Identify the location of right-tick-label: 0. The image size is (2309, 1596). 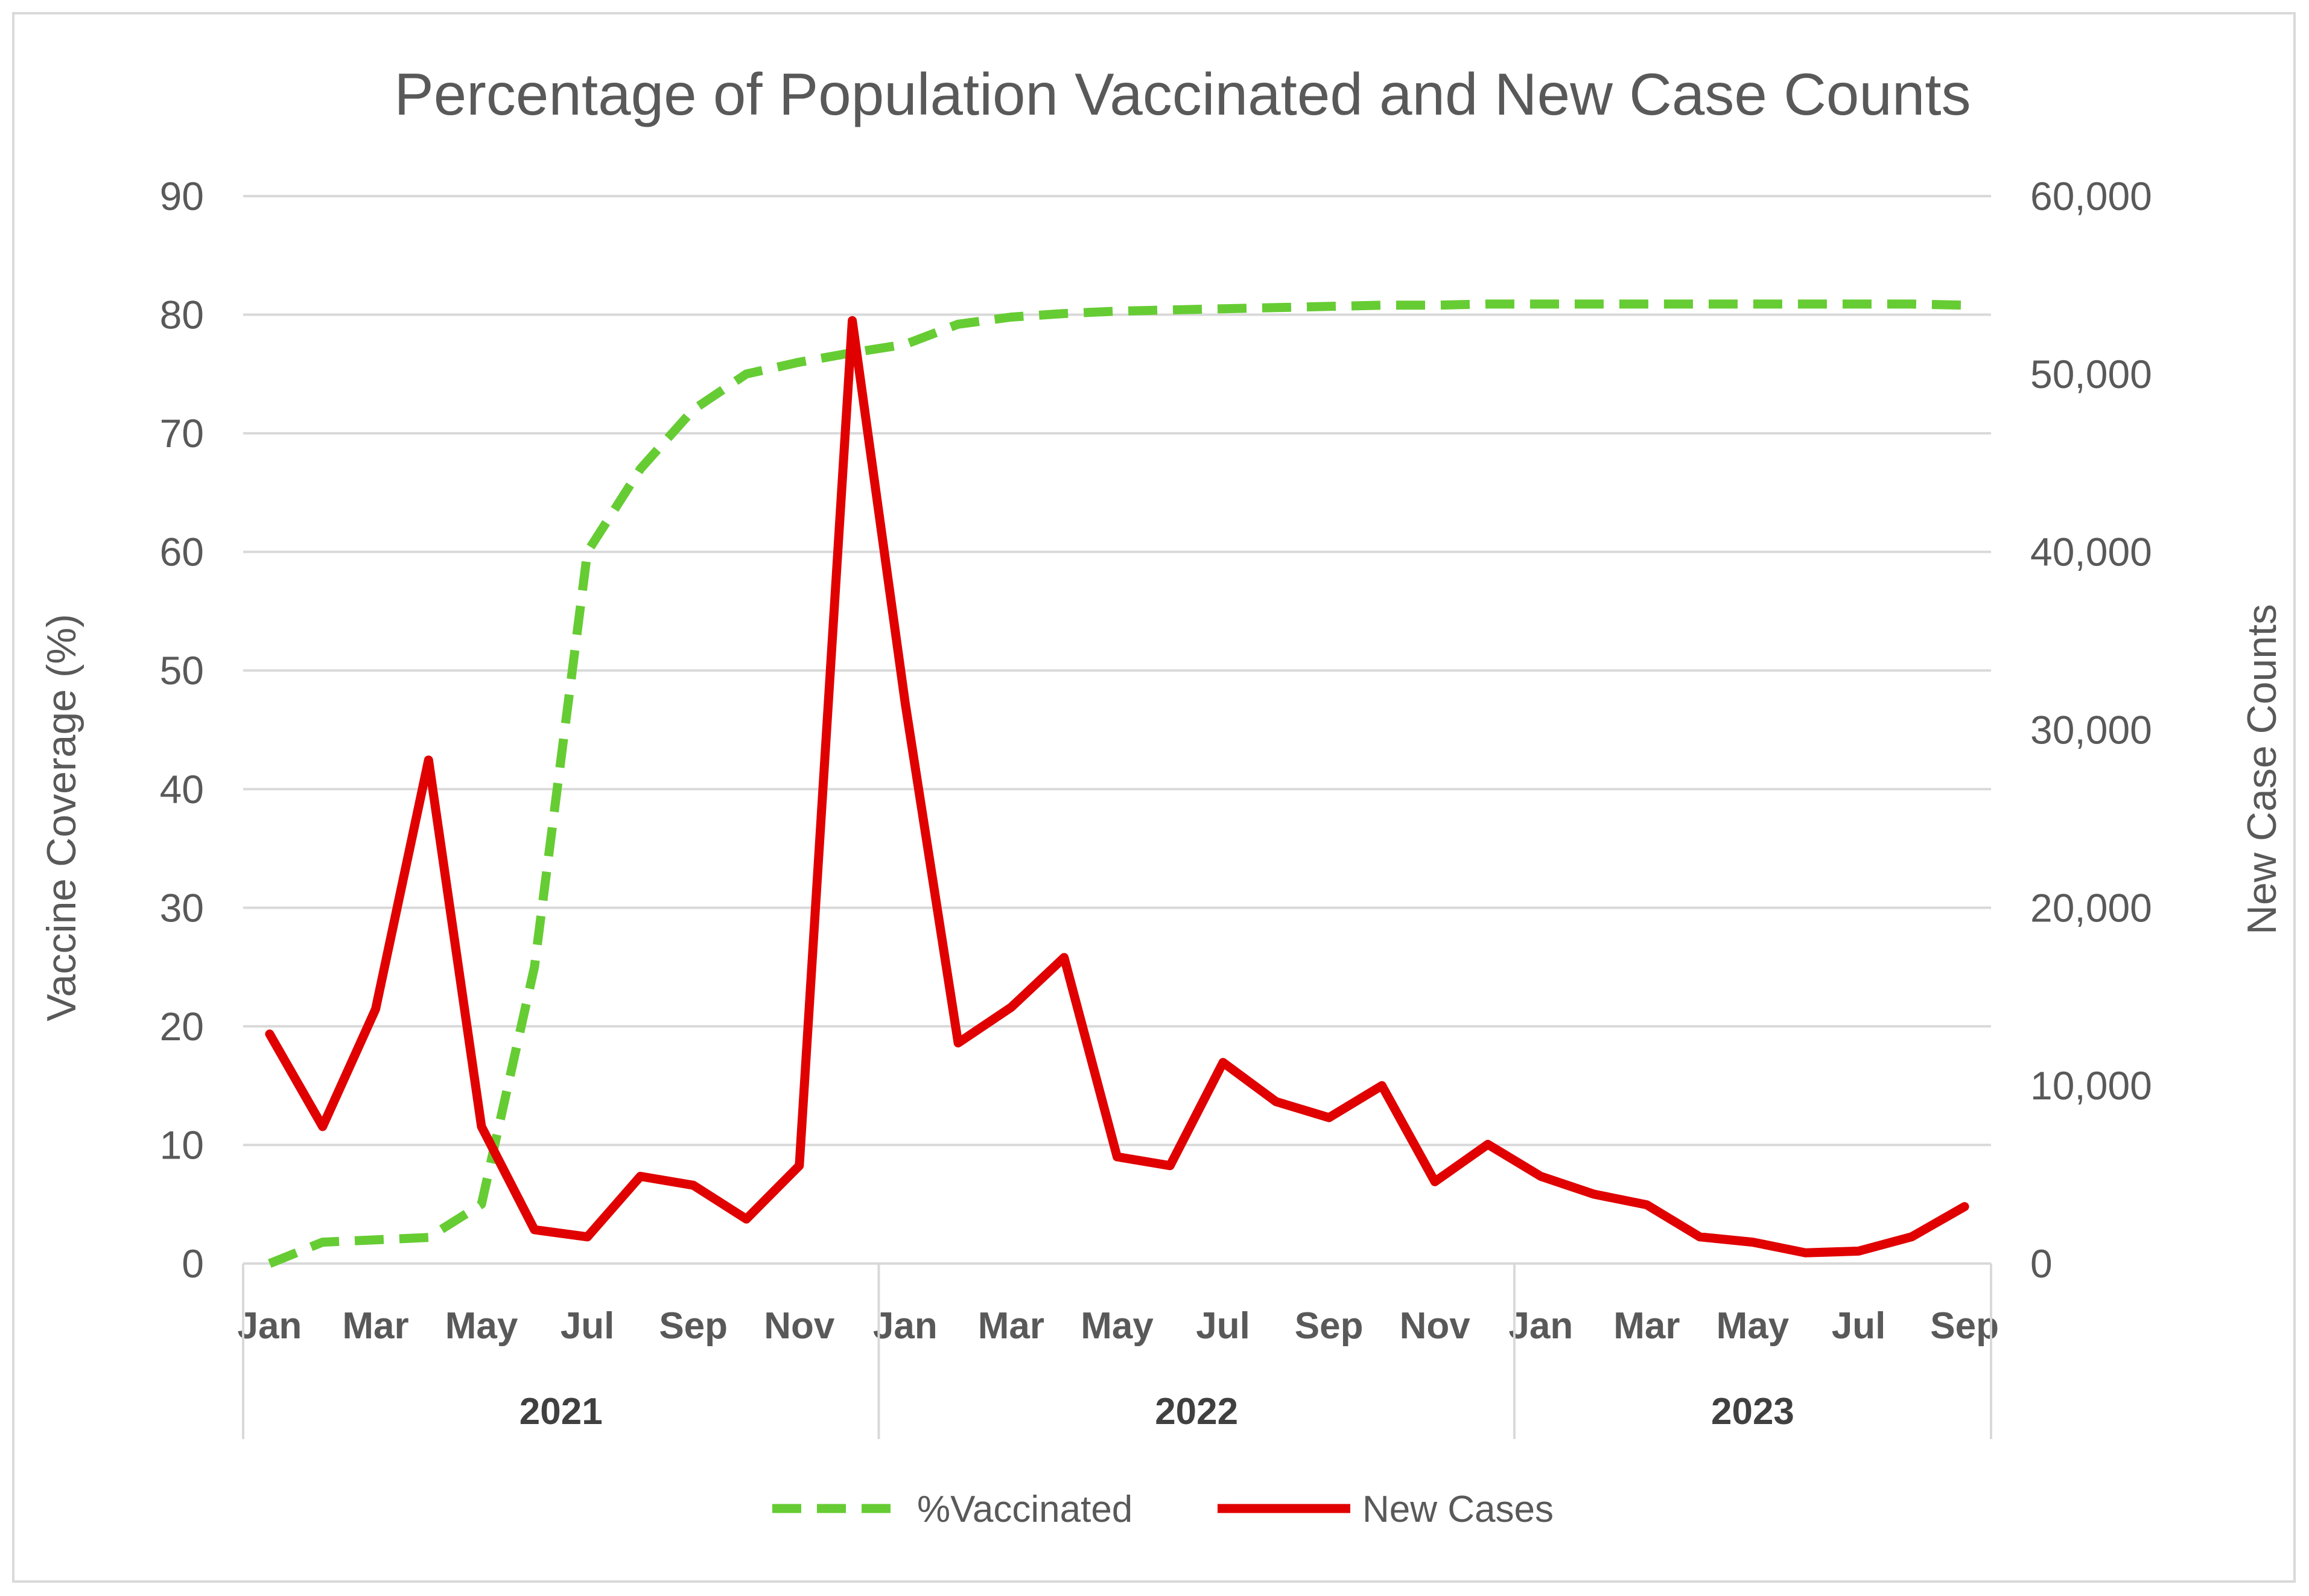
(2041, 1264).